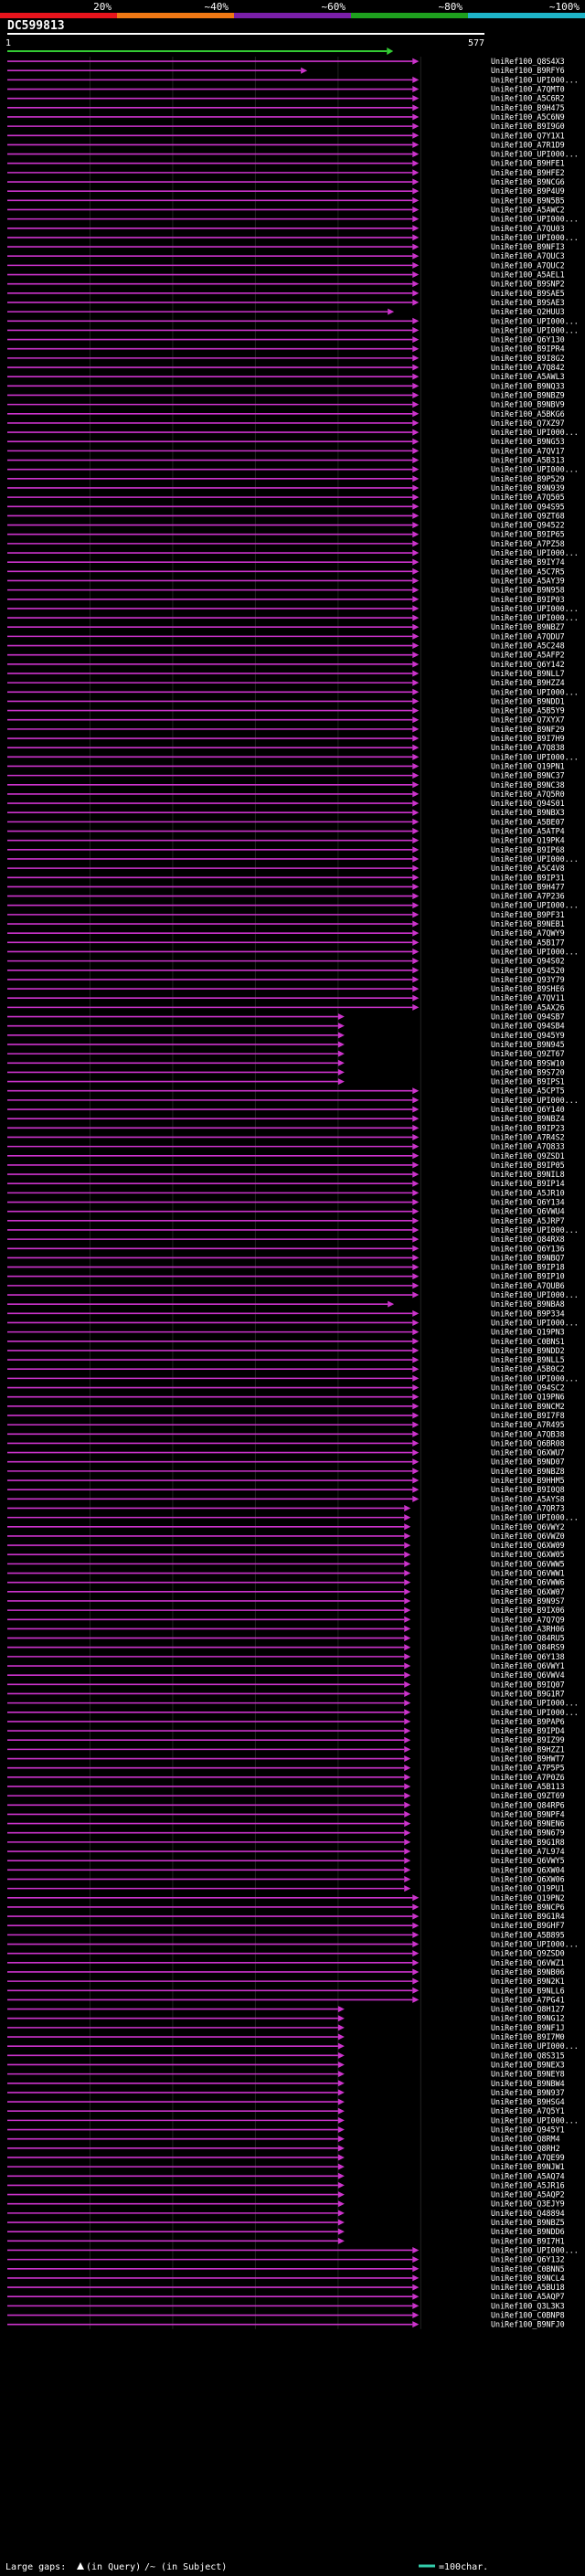  Describe the element at coordinates (528, 1424) in the screenshot. I see `hit-label: UniRef100_A7R495` at that location.